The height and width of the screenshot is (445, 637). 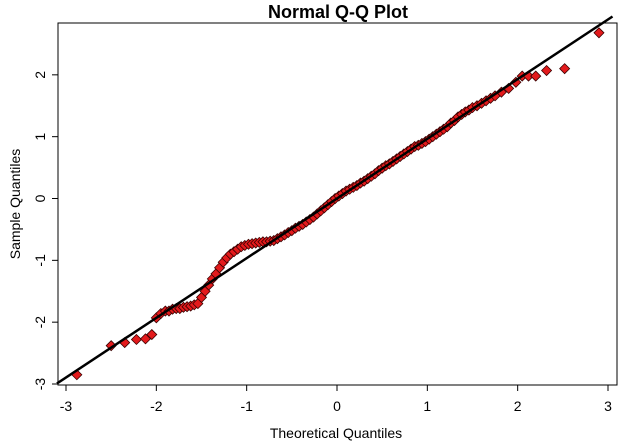 I want to click on y-tick-label: 0, so click(x=40, y=198).